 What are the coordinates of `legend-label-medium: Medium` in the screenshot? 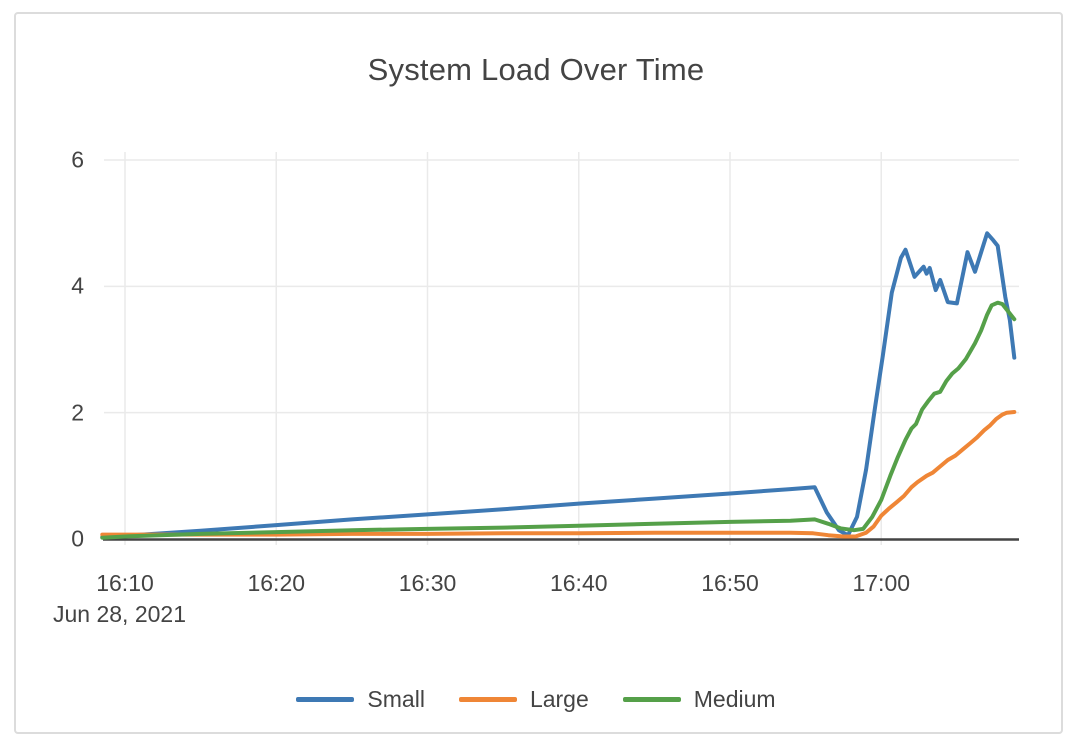 It's located at (734, 699).